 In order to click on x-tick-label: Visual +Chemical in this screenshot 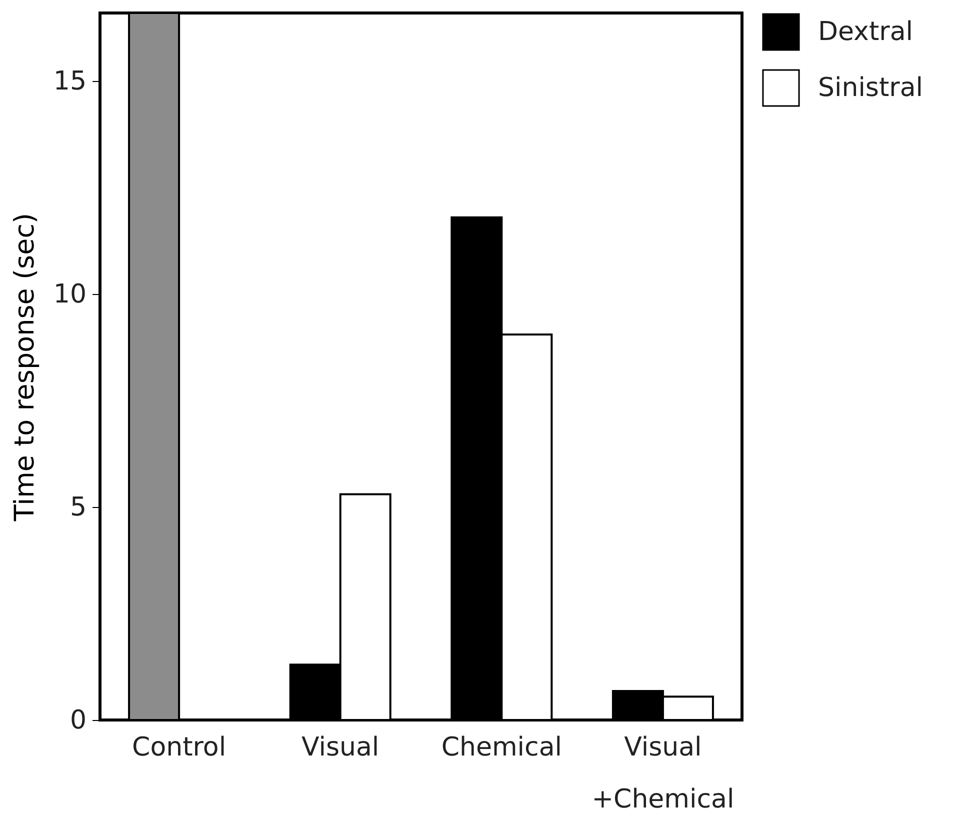, I will do `click(663, 773)`.